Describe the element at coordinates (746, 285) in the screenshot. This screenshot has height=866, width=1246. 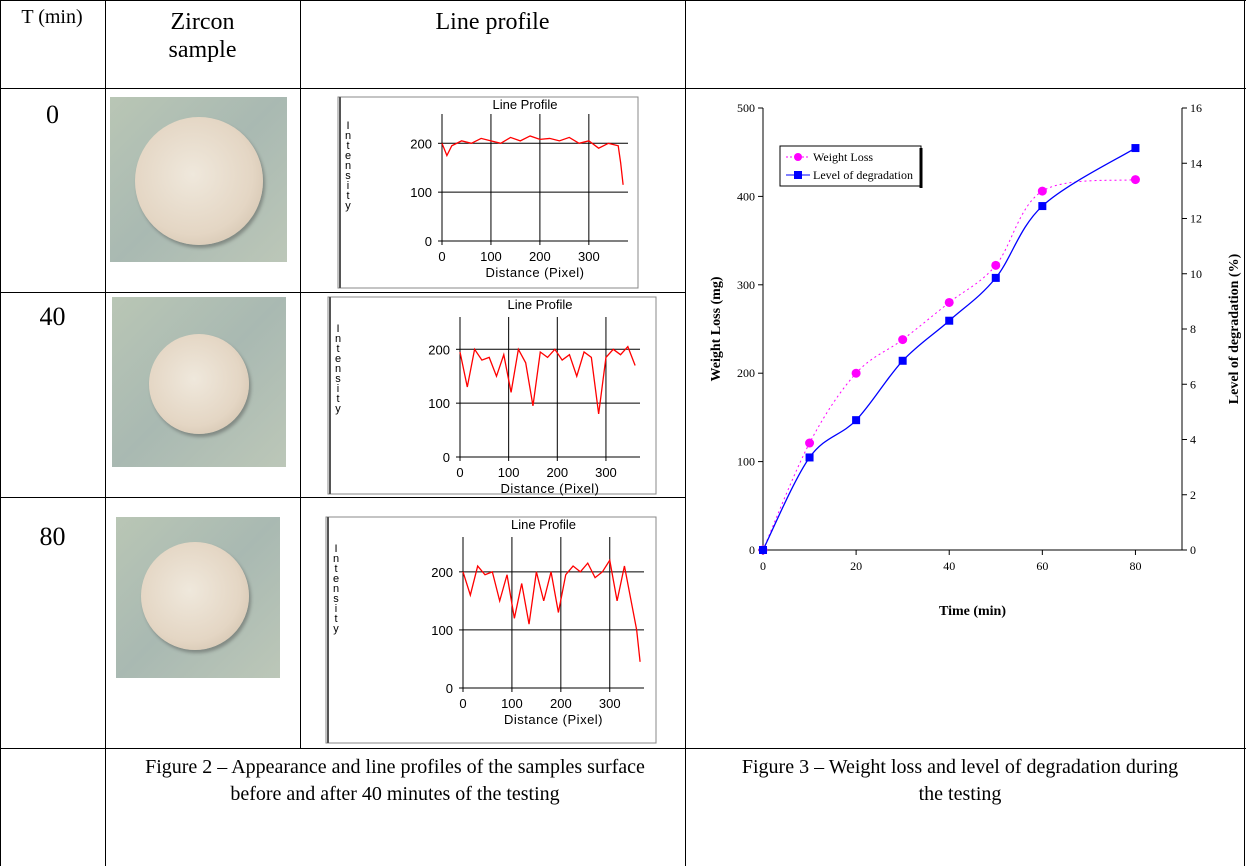
I see `y-tick-label: 300` at that location.